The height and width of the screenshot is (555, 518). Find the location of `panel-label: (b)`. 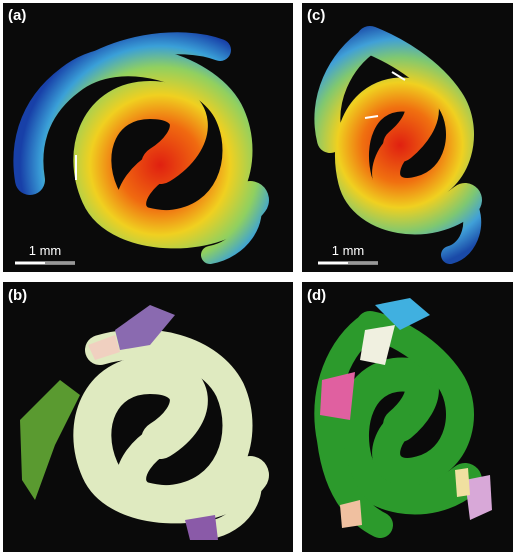

panel-label: (b) is located at coordinates (17, 295).